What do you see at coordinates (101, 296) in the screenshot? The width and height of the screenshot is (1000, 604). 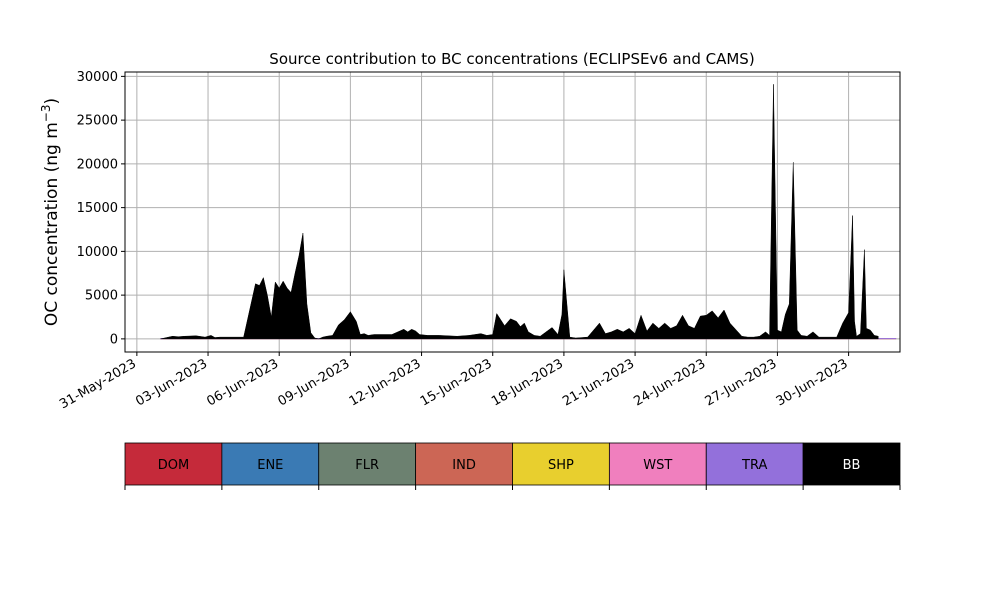 I see `y-tick-label: 5000` at bounding box center [101, 296].